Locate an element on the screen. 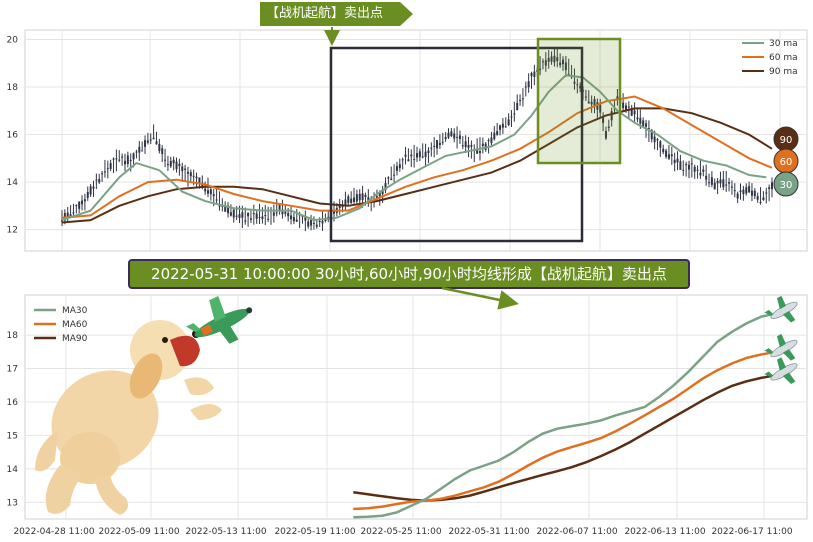 Image resolution: width=813 pixels, height=542 pixels. x-tick-label: 2022-05-25 11:00 is located at coordinates (400, 532).